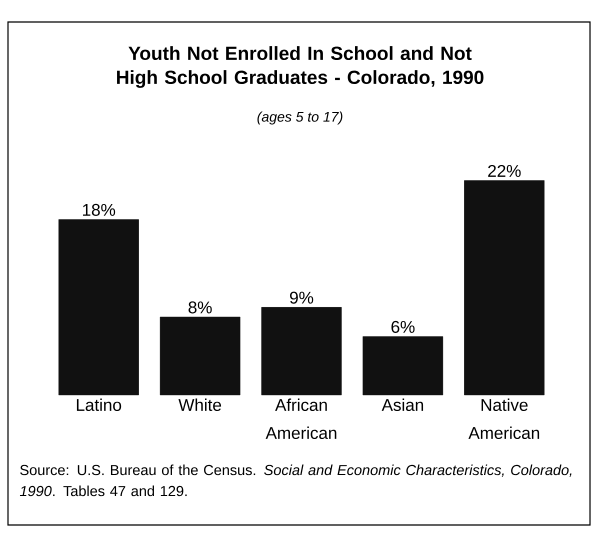 Image resolution: width=605 pixels, height=533 pixels. What do you see at coordinates (403, 405) in the screenshot?
I see `x-tick-label: Asian` at bounding box center [403, 405].